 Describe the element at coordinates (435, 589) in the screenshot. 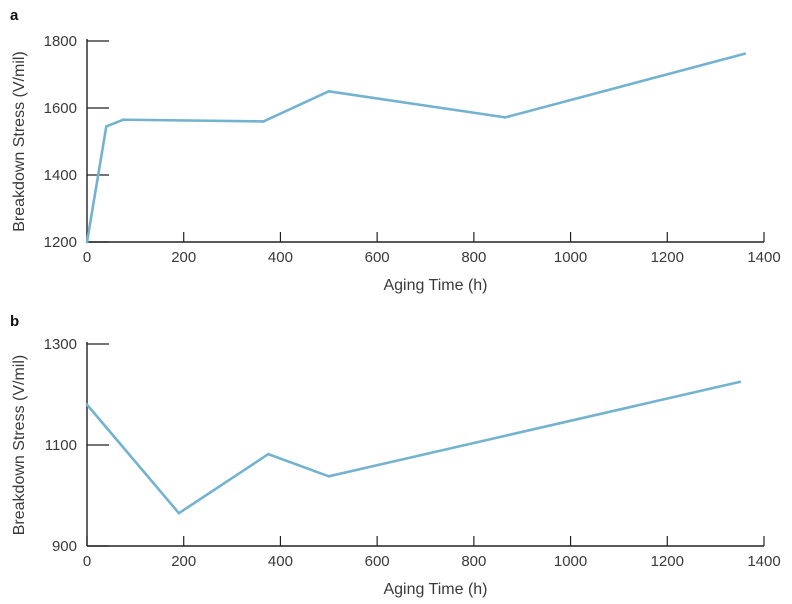

I see `panel-b-x-axis-title: Aging Time (h)` at that location.